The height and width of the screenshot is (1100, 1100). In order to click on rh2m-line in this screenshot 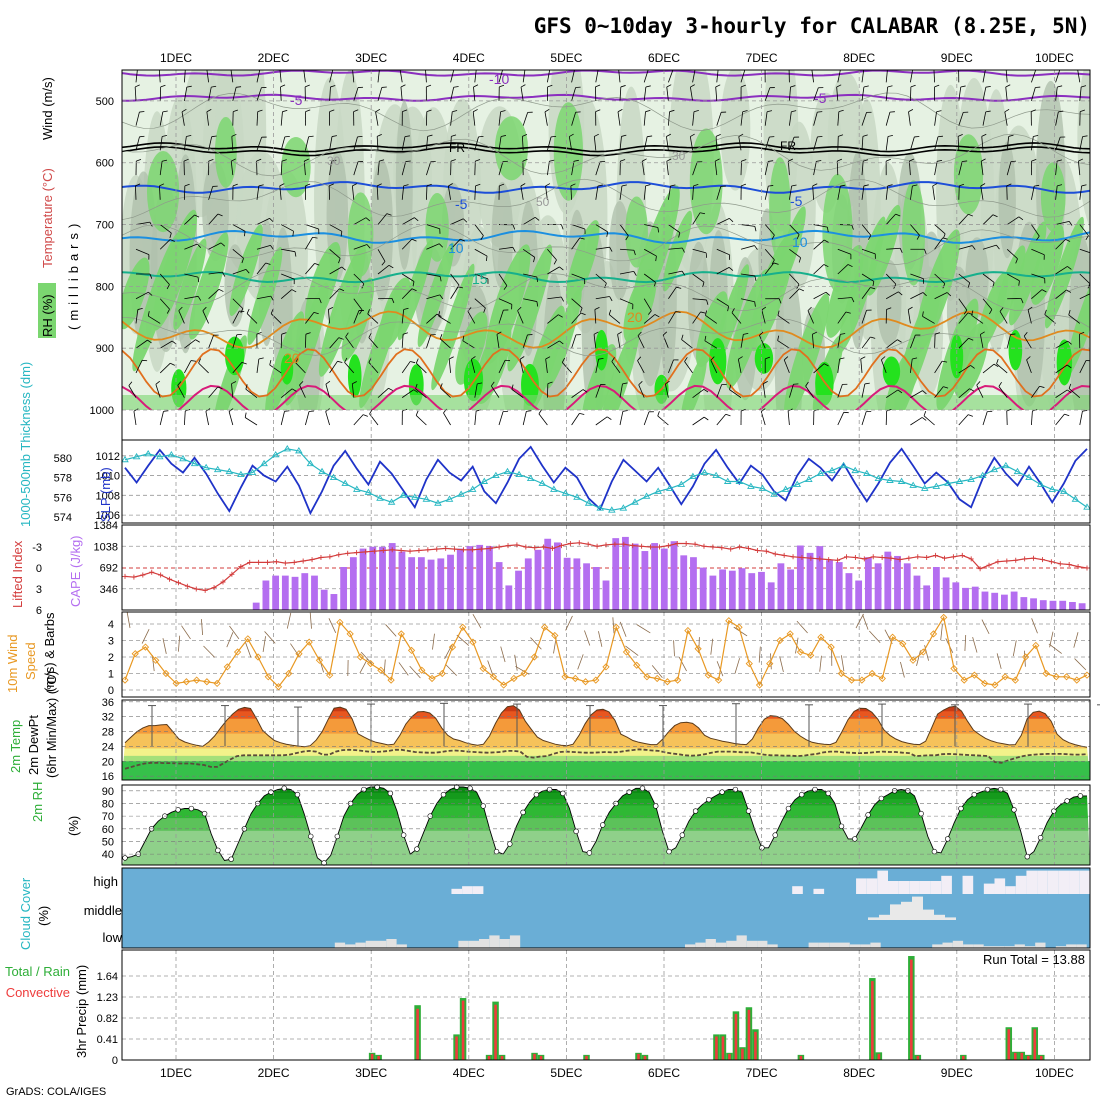, I will do `click(606, 825)`.